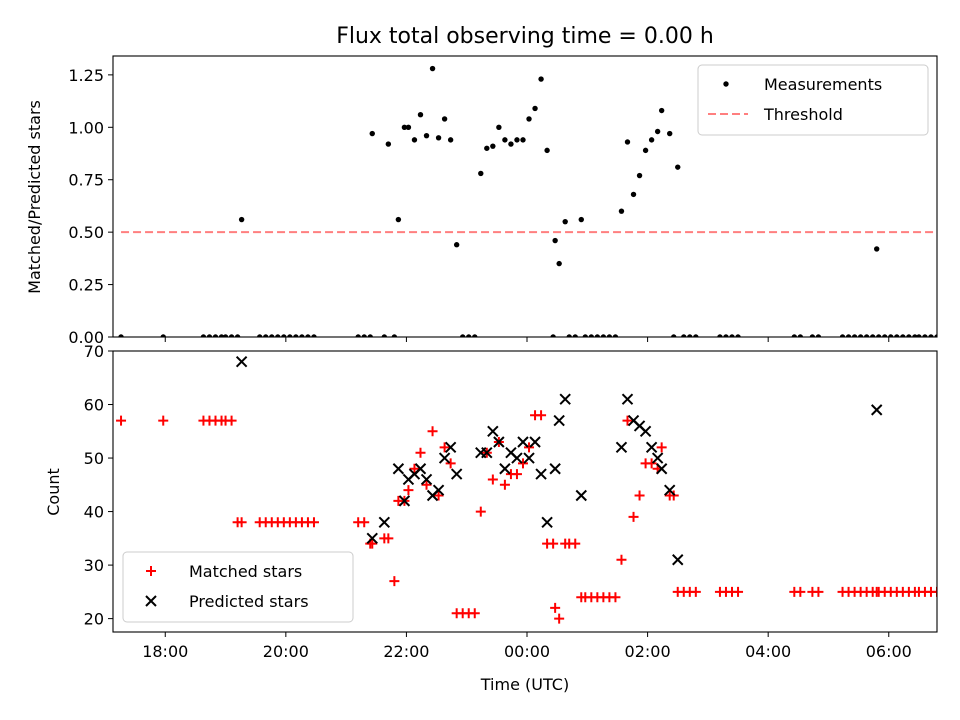 The image size is (960, 720). I want to click on y-tick-label: 30, so click(94, 565).